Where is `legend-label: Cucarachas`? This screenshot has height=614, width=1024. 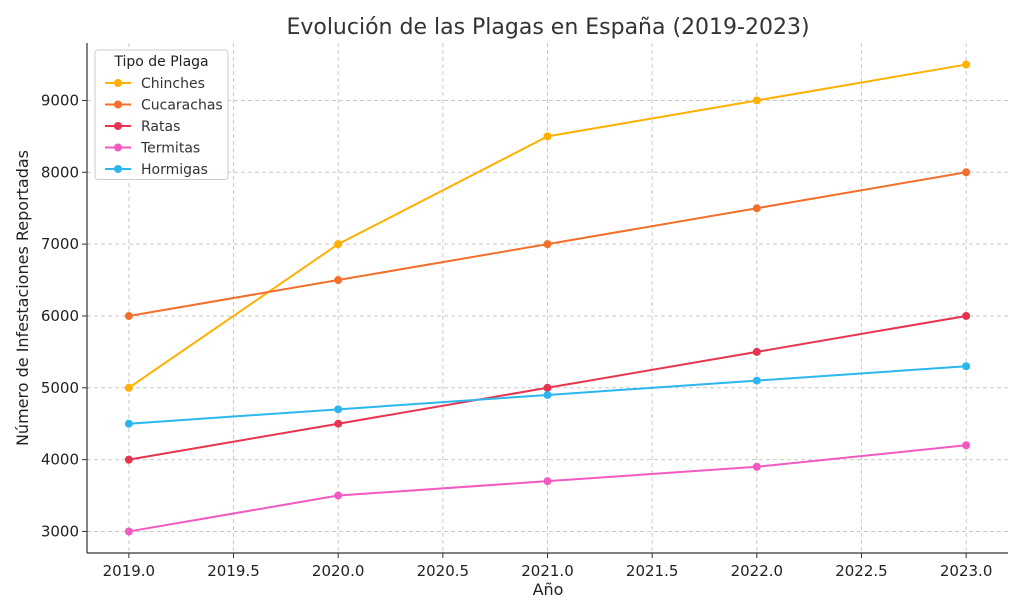 legend-label: Cucarachas is located at coordinates (182, 106).